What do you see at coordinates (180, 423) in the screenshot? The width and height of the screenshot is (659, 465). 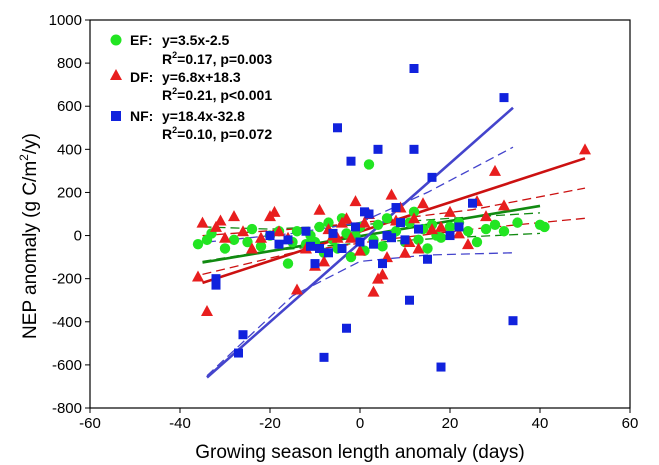 I see `x-tick-label: -40` at bounding box center [180, 423].